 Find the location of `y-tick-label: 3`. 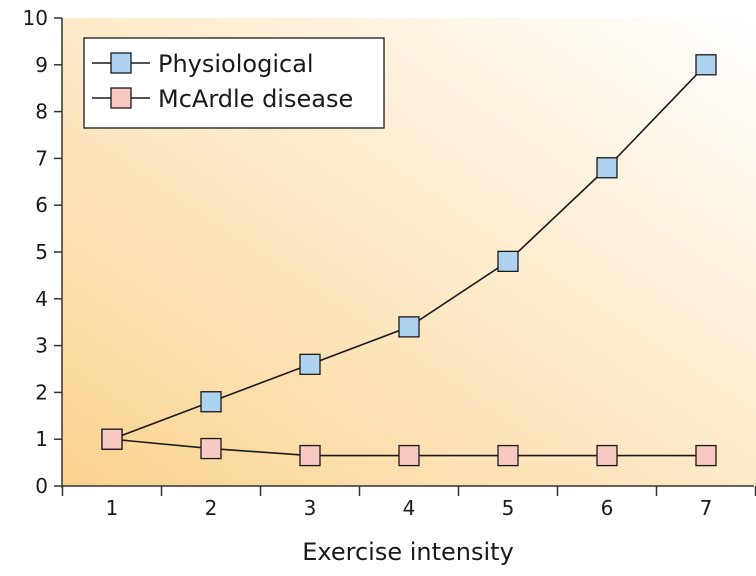

y-tick-label: 3 is located at coordinates (41, 346).